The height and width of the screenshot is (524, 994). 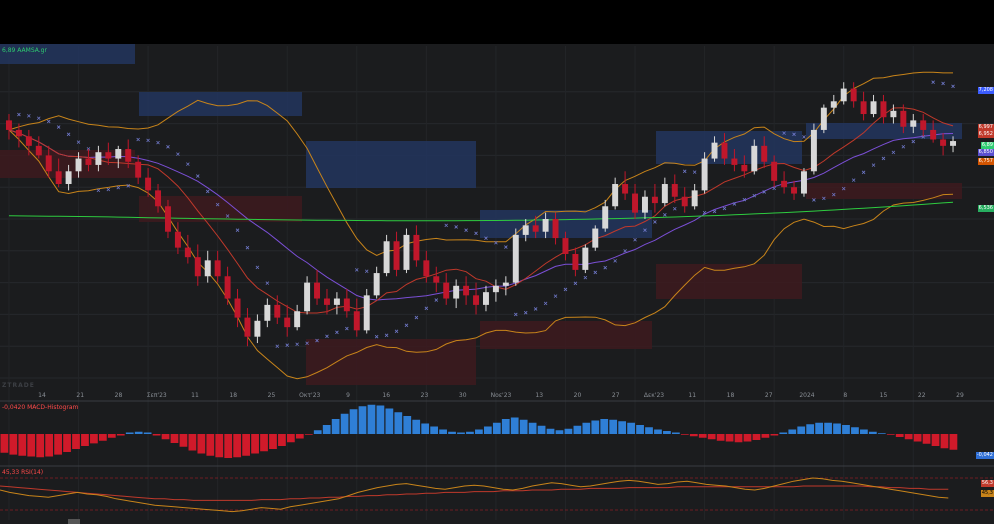 What do you see at coordinates (386, 395) in the screenshot?
I see `x-tick-label: 16` at bounding box center [386, 395].